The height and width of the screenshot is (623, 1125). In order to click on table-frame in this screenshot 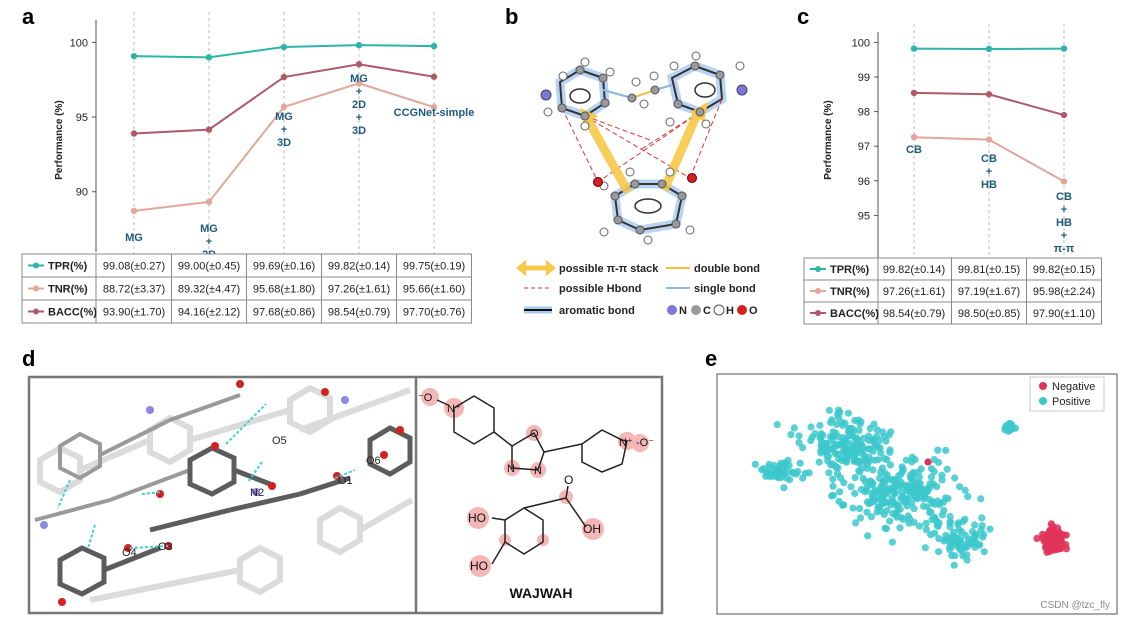, I will do `click(952, 291)`.